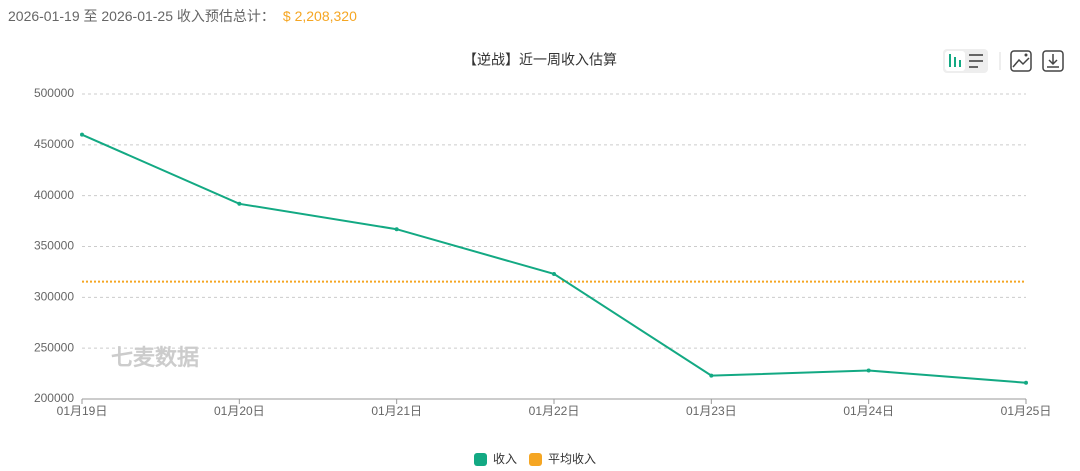 The image size is (1080, 471). What do you see at coordinates (54, 144) in the screenshot?
I see `y-tick-label: 450000` at bounding box center [54, 144].